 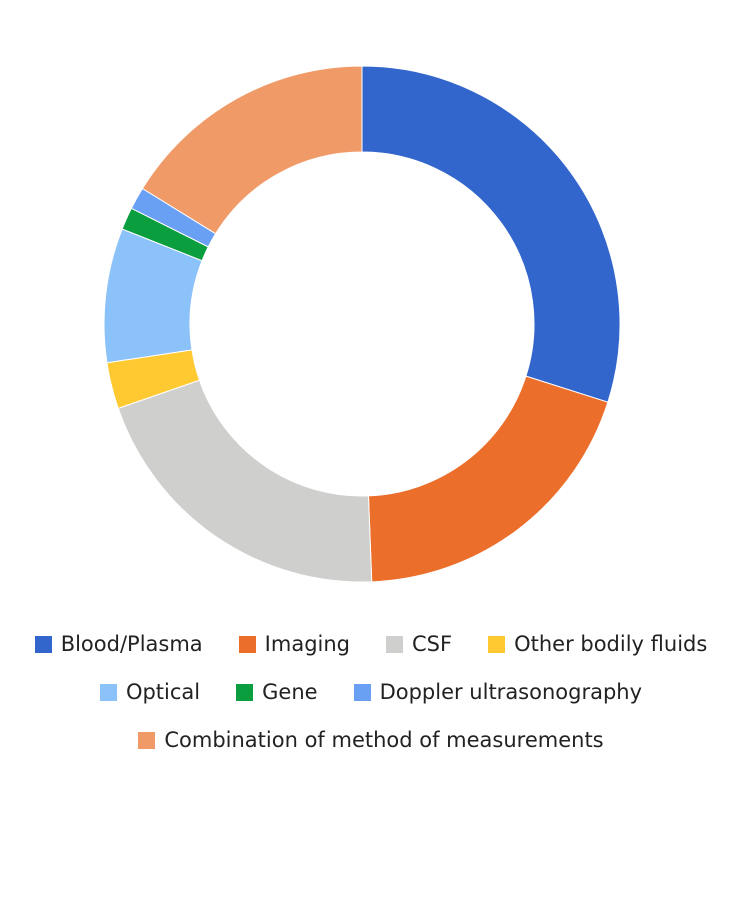 I want to click on legend-label: Blood/Plasma, so click(x=131, y=644).